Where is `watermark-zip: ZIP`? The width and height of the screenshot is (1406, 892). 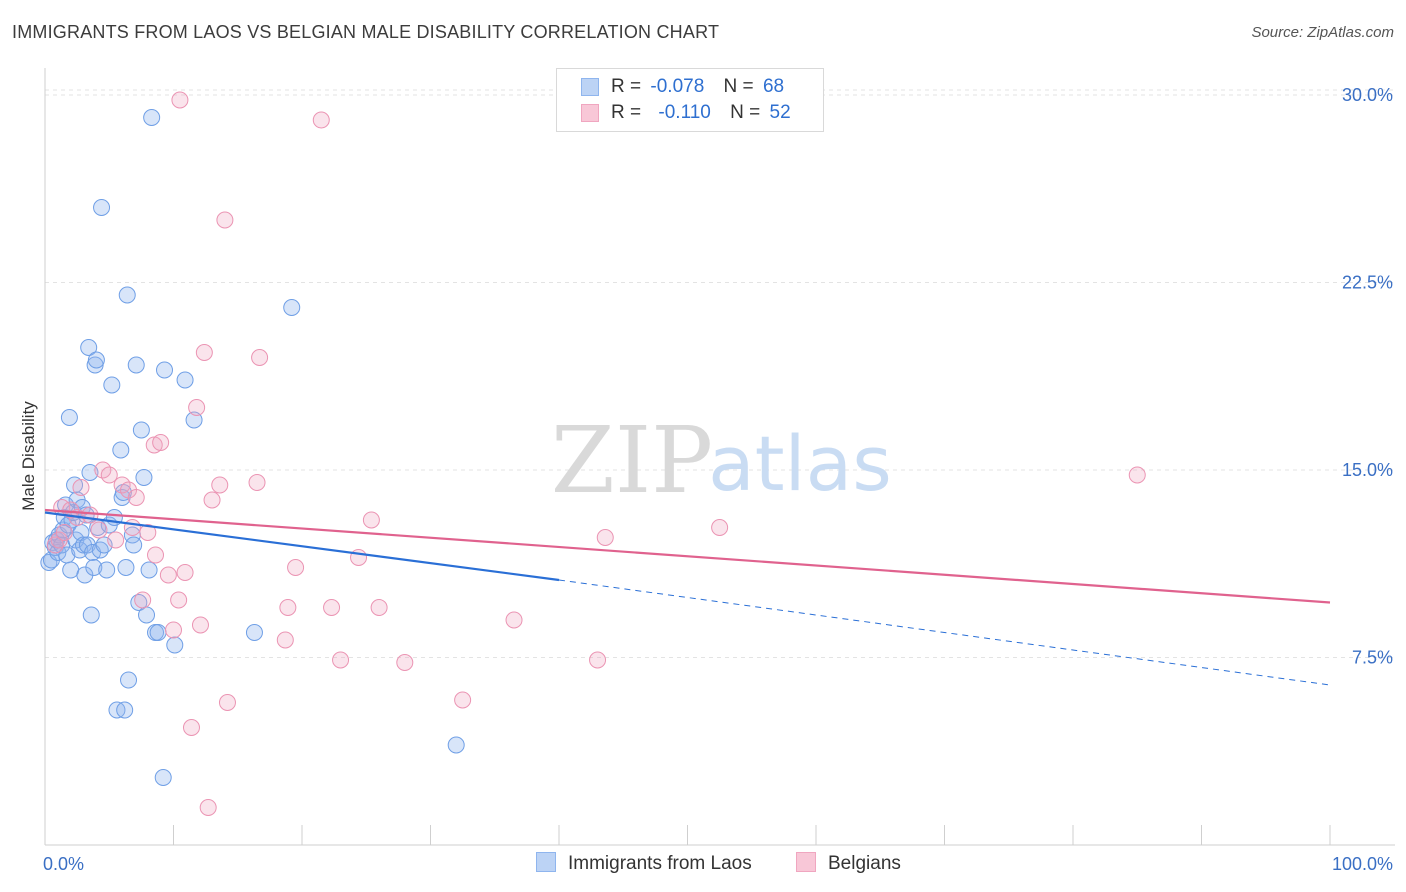 watermark-zip: ZIP is located at coordinates (632, 460).